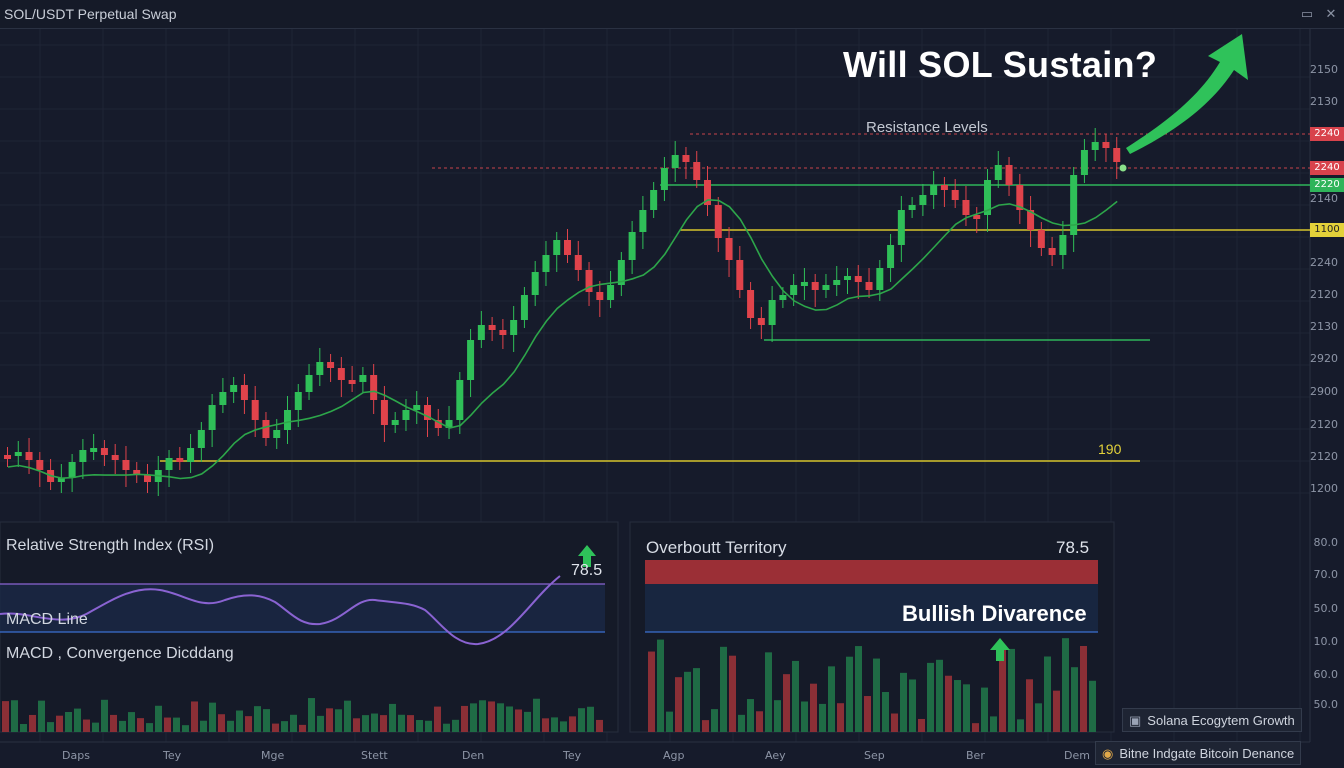  Describe the element at coordinates (1331, 13) in the screenshot. I see `close-icon: ✕` at that location.